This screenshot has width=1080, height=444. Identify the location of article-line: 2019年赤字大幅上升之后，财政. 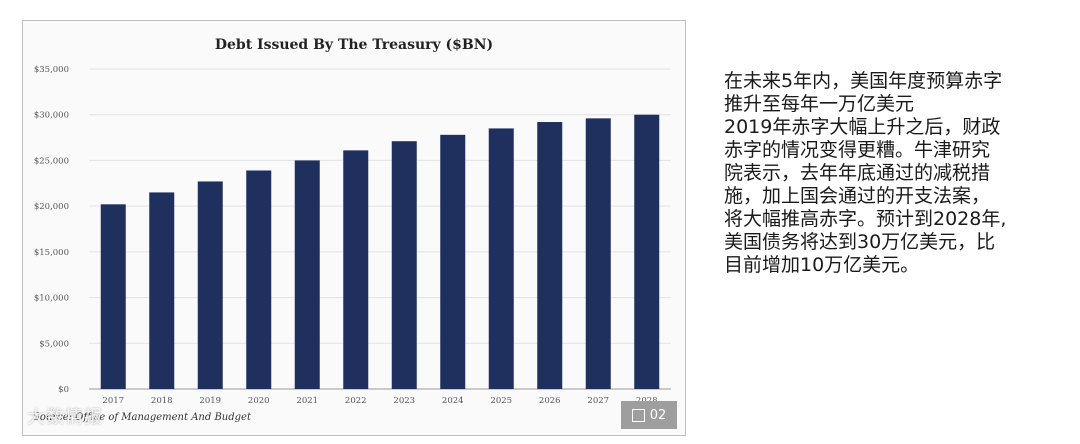
(862, 127).